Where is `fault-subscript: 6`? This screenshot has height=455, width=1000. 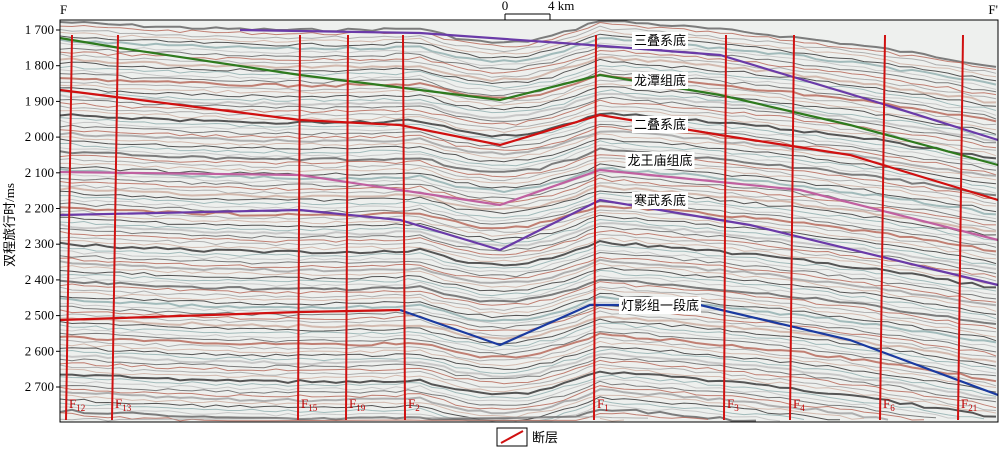
fault-subscript: 6 is located at coordinates (892, 408).